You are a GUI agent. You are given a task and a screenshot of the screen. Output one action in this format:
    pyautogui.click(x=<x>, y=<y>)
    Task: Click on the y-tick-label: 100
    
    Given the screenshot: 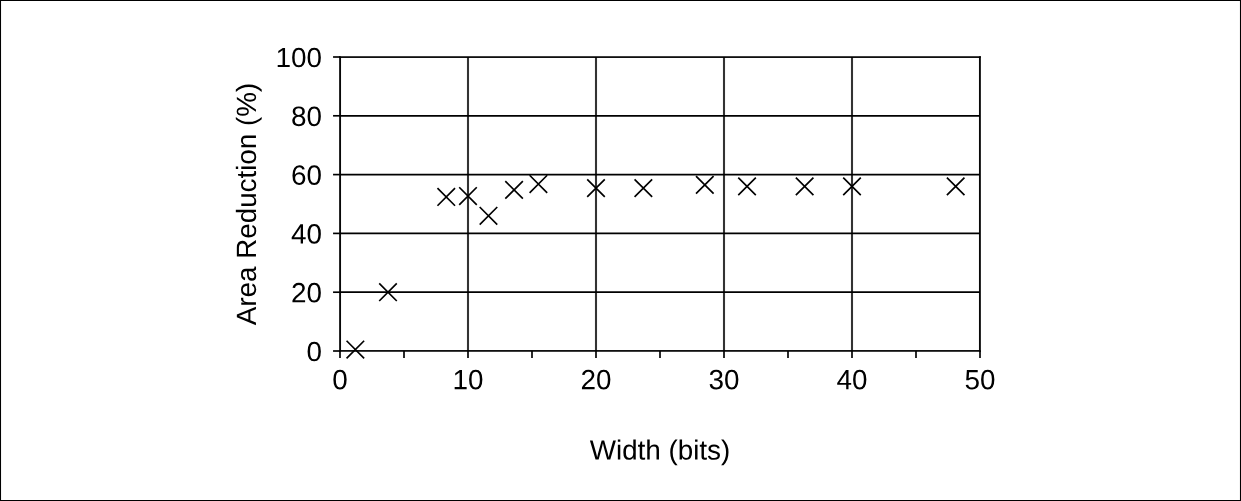 What is the action you would take?
    pyautogui.click(x=299, y=57)
    